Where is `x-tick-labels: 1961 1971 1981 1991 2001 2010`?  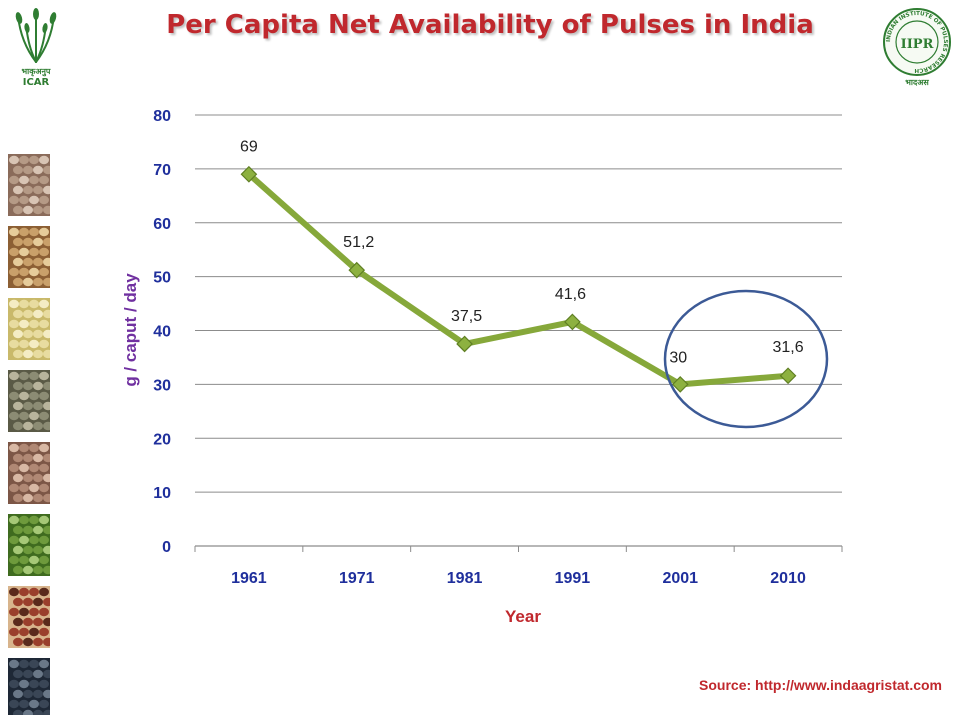
x-tick-labels: 1961 1971 1981 1991 2001 2010 is located at coordinates (518, 578).